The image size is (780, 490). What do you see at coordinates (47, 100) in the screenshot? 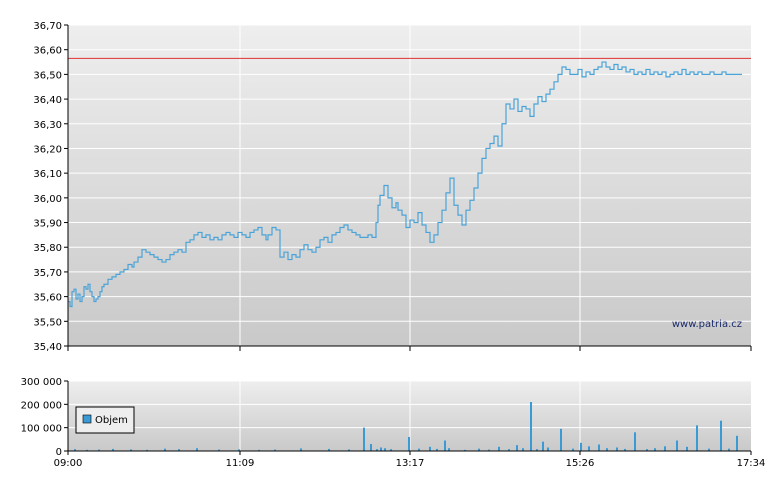
I see `price-y-tick-label: 36,40` at bounding box center [47, 100].